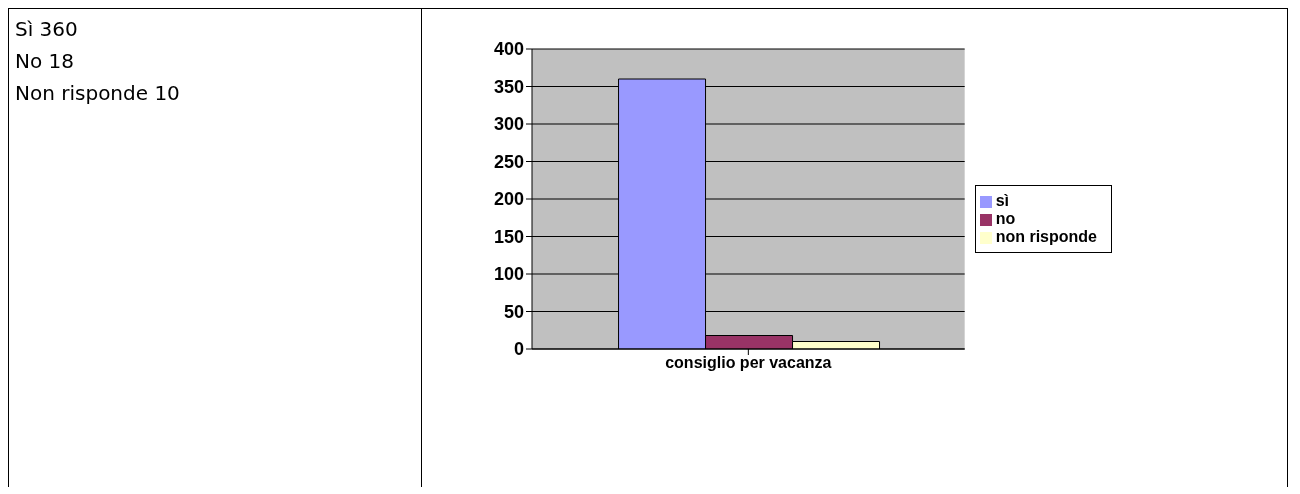 The width and height of the screenshot is (1300, 494). I want to click on legend-label: no, so click(1005, 218).